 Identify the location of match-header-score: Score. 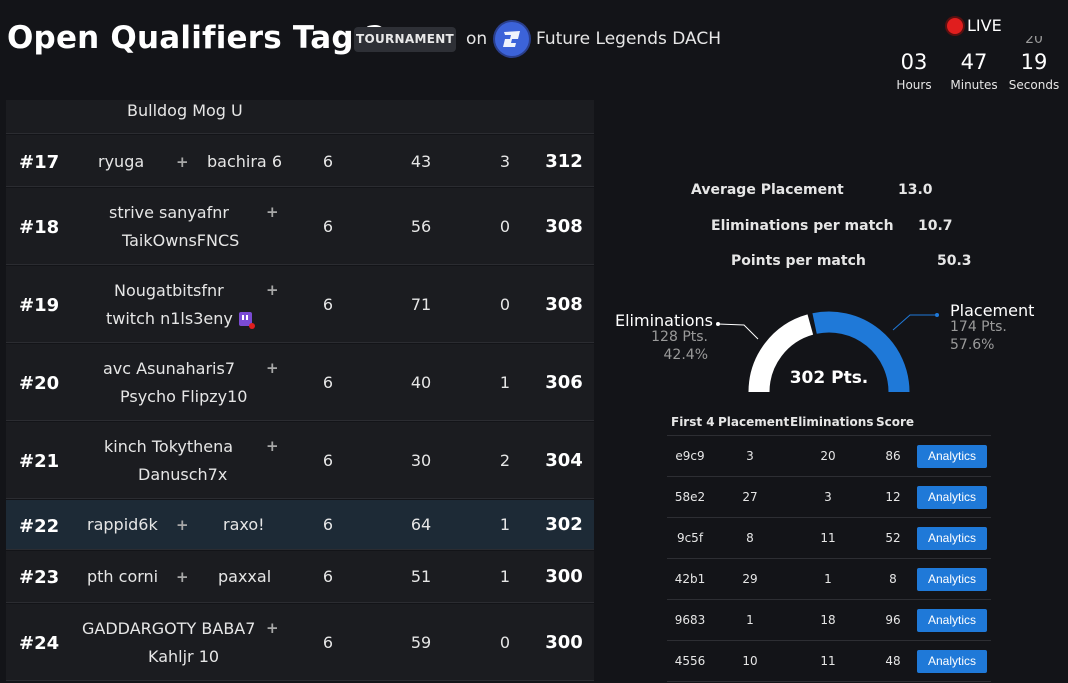
(895, 422).